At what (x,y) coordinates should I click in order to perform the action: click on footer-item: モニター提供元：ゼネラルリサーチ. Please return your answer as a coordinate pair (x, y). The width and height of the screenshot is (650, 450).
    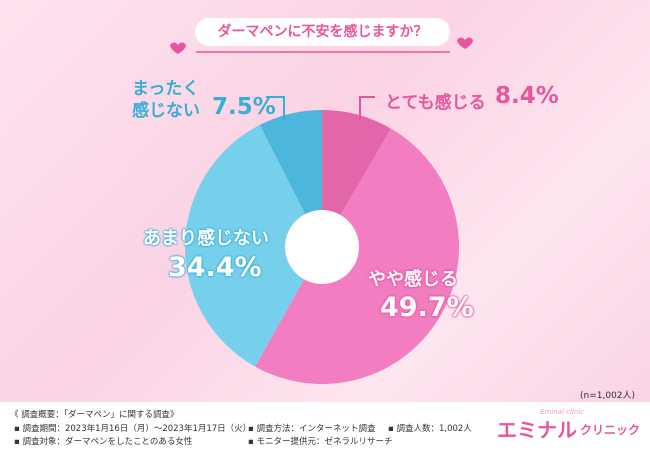
    Looking at the image, I should click on (320, 441).